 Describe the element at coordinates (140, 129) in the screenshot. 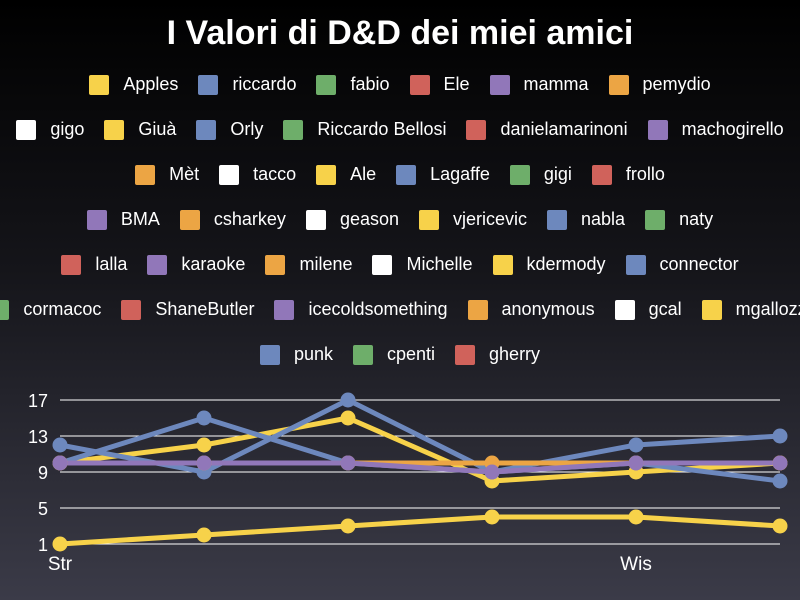

I see `legend-item: Giuà` at that location.